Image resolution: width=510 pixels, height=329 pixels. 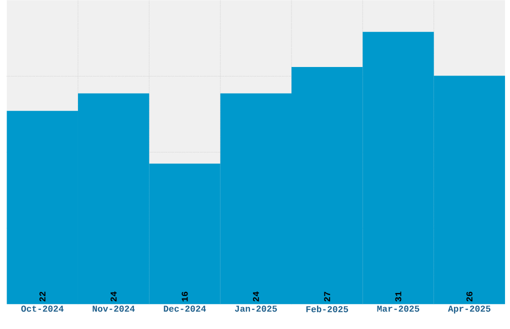 I want to click on x-tick-label: Apr-2025, so click(x=469, y=310).